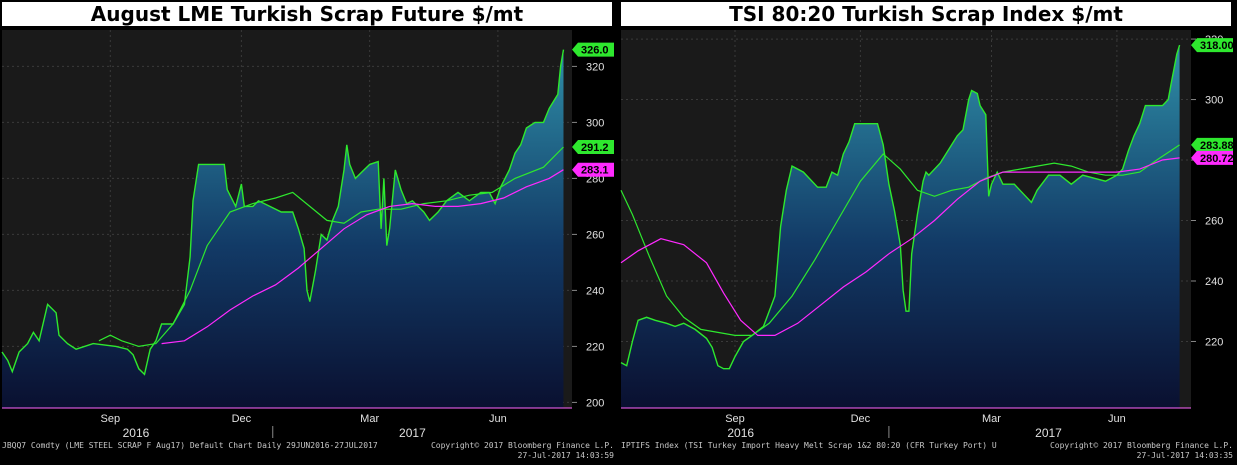 Image resolution: width=1237 pixels, height=465 pixels. I want to click on last-value-label: 283.1, so click(595, 171).